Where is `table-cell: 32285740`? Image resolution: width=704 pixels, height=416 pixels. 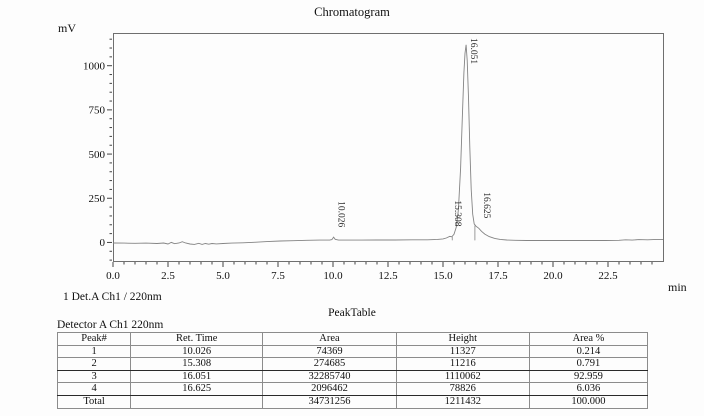
table-cell: 32285740 is located at coordinates (329, 376).